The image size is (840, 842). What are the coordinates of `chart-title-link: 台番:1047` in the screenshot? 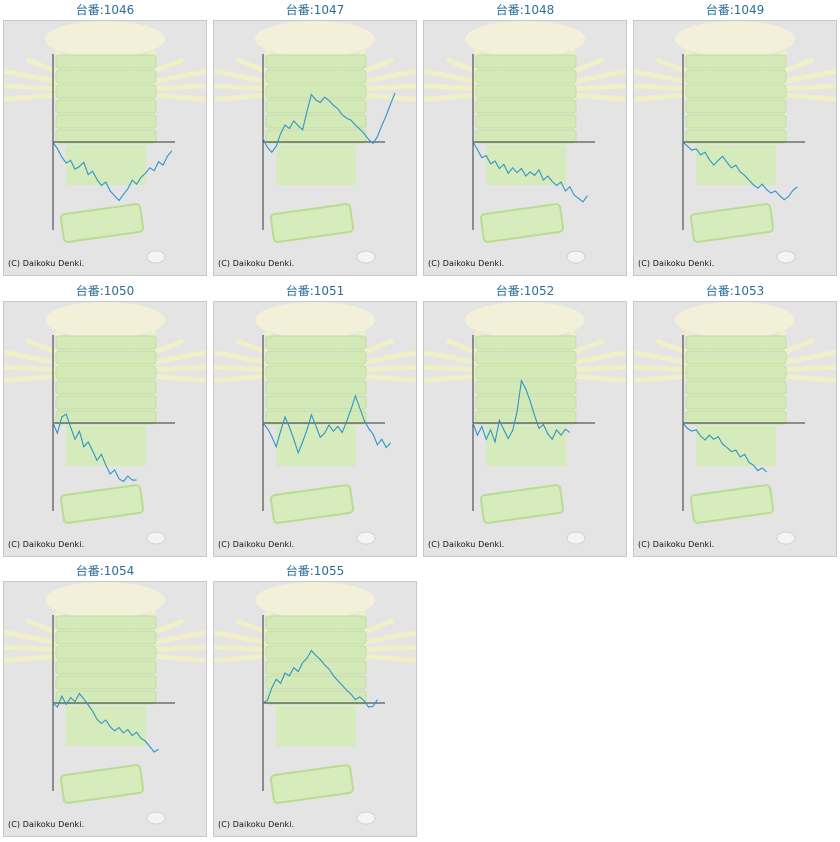 It's located at (315, 10).